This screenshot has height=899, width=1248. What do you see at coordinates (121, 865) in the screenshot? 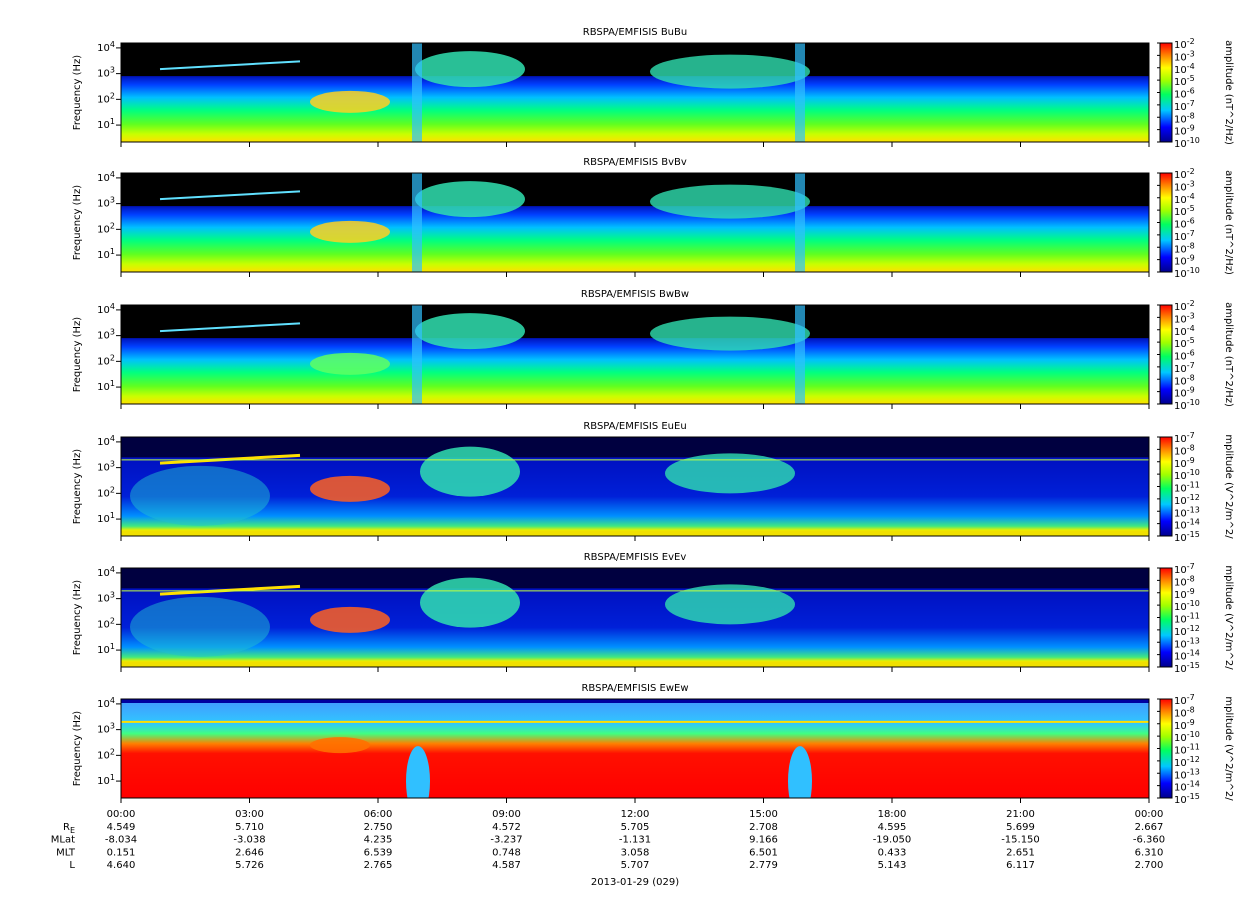
I see `ephemeris-value: 4.640` at bounding box center [121, 865].